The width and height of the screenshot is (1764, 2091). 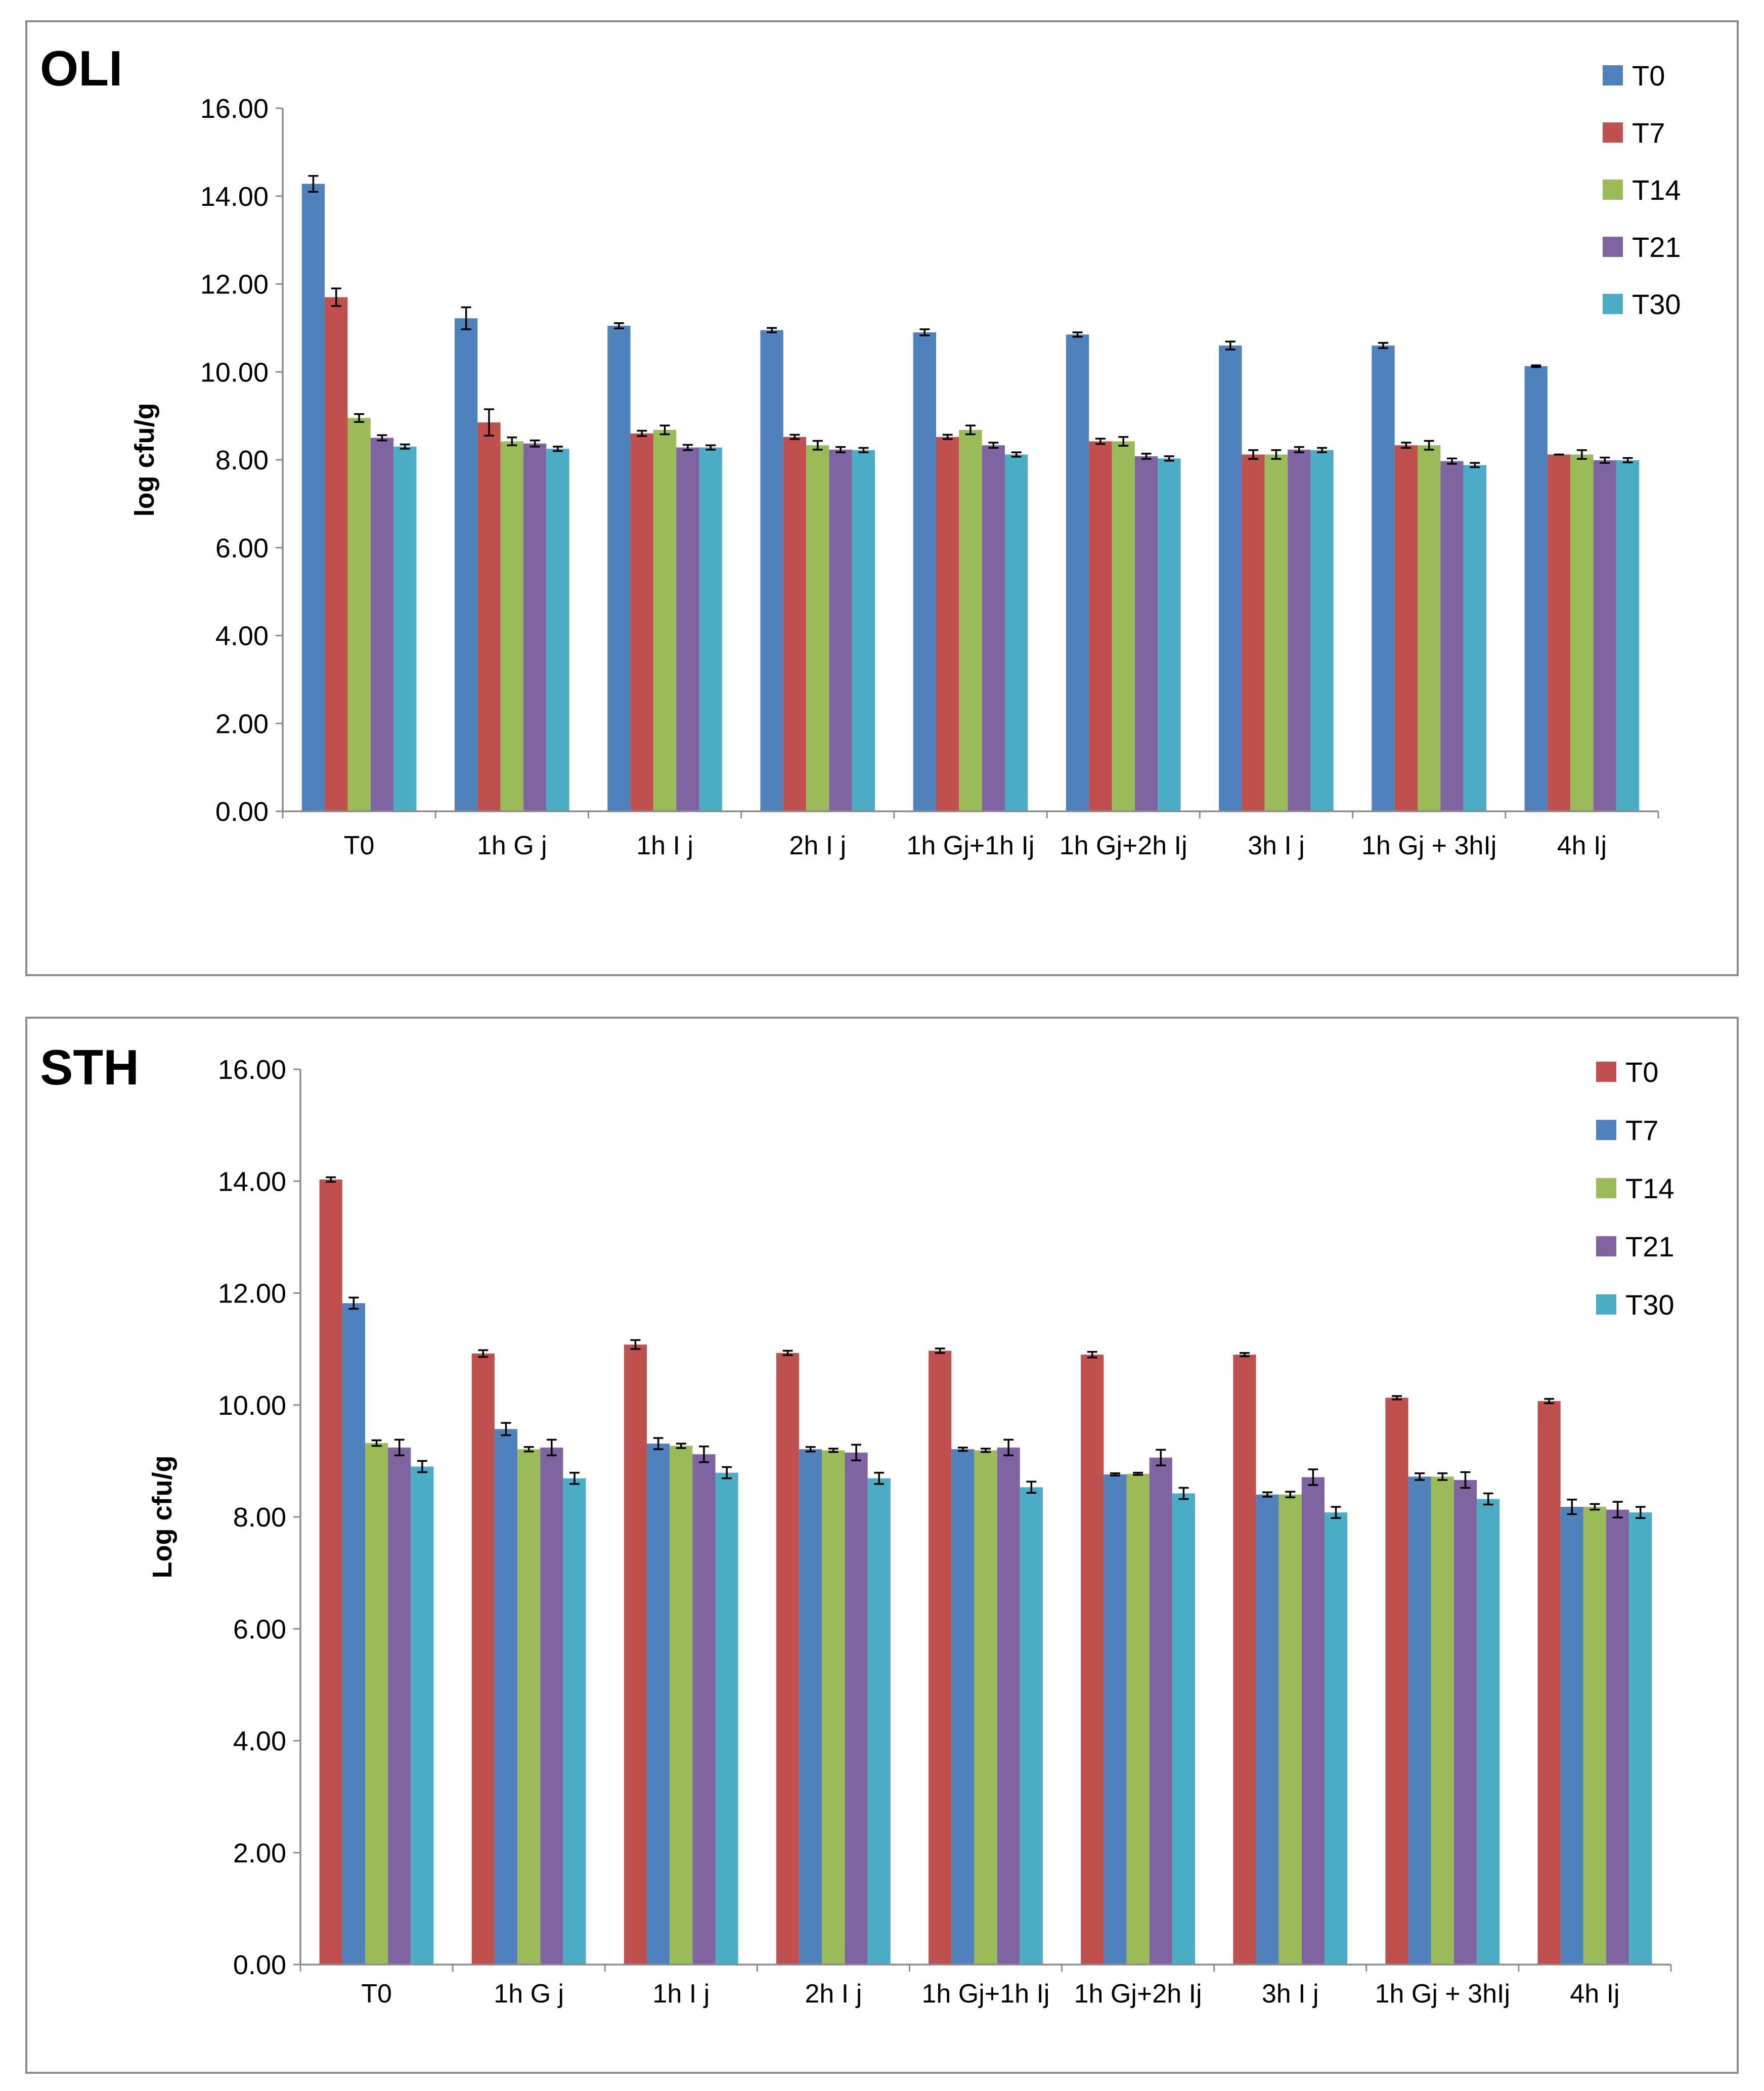 What do you see at coordinates (259, 1629) in the screenshot?
I see `y-tick-label: 6.00` at bounding box center [259, 1629].